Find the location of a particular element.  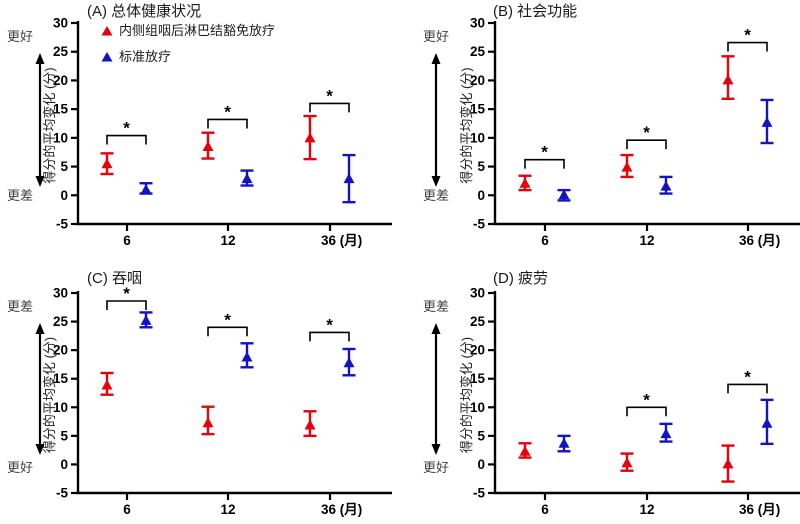

y-tick-label: 20 is located at coordinates (60, 350).